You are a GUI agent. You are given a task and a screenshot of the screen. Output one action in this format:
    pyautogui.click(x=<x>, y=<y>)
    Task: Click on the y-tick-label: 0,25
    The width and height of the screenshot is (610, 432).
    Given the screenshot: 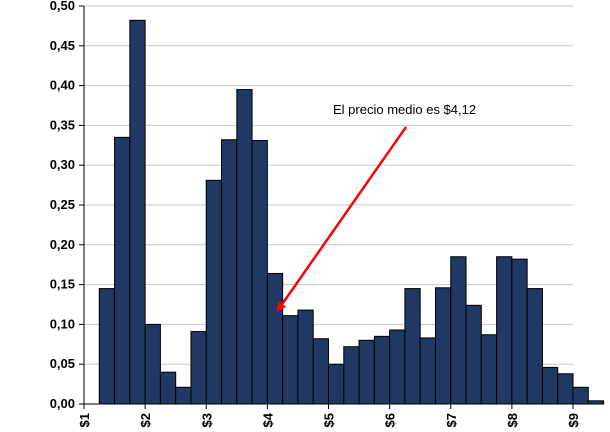 What is the action you would take?
    pyautogui.click(x=62, y=204)
    